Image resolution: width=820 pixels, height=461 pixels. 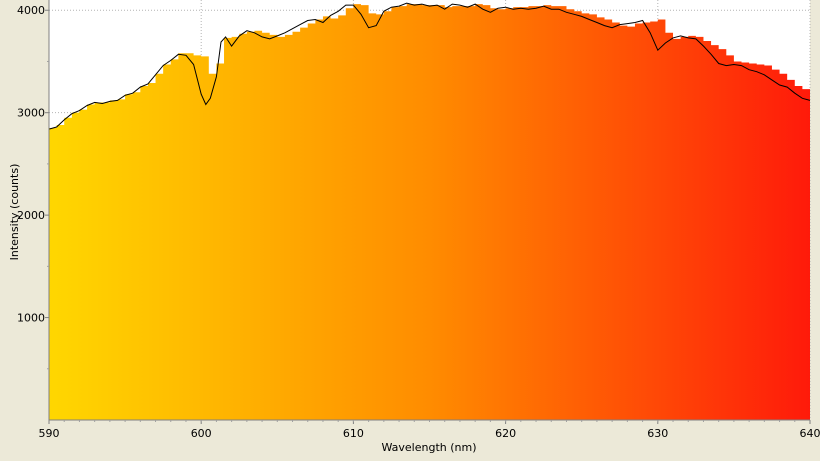 I want to click on x-tick-label: 600, so click(x=201, y=433).